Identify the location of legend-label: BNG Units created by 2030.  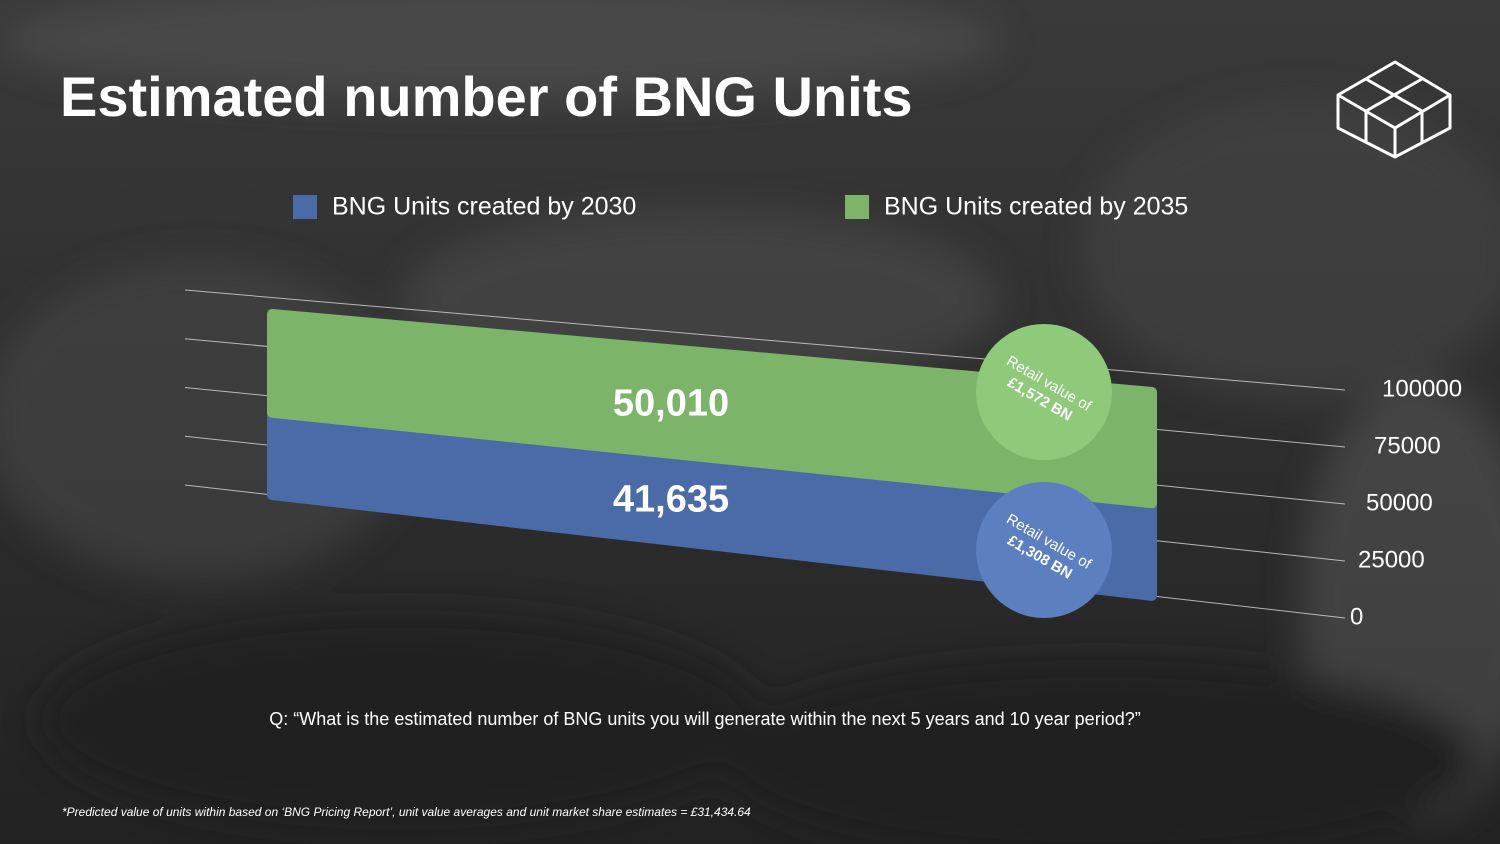
(484, 207).